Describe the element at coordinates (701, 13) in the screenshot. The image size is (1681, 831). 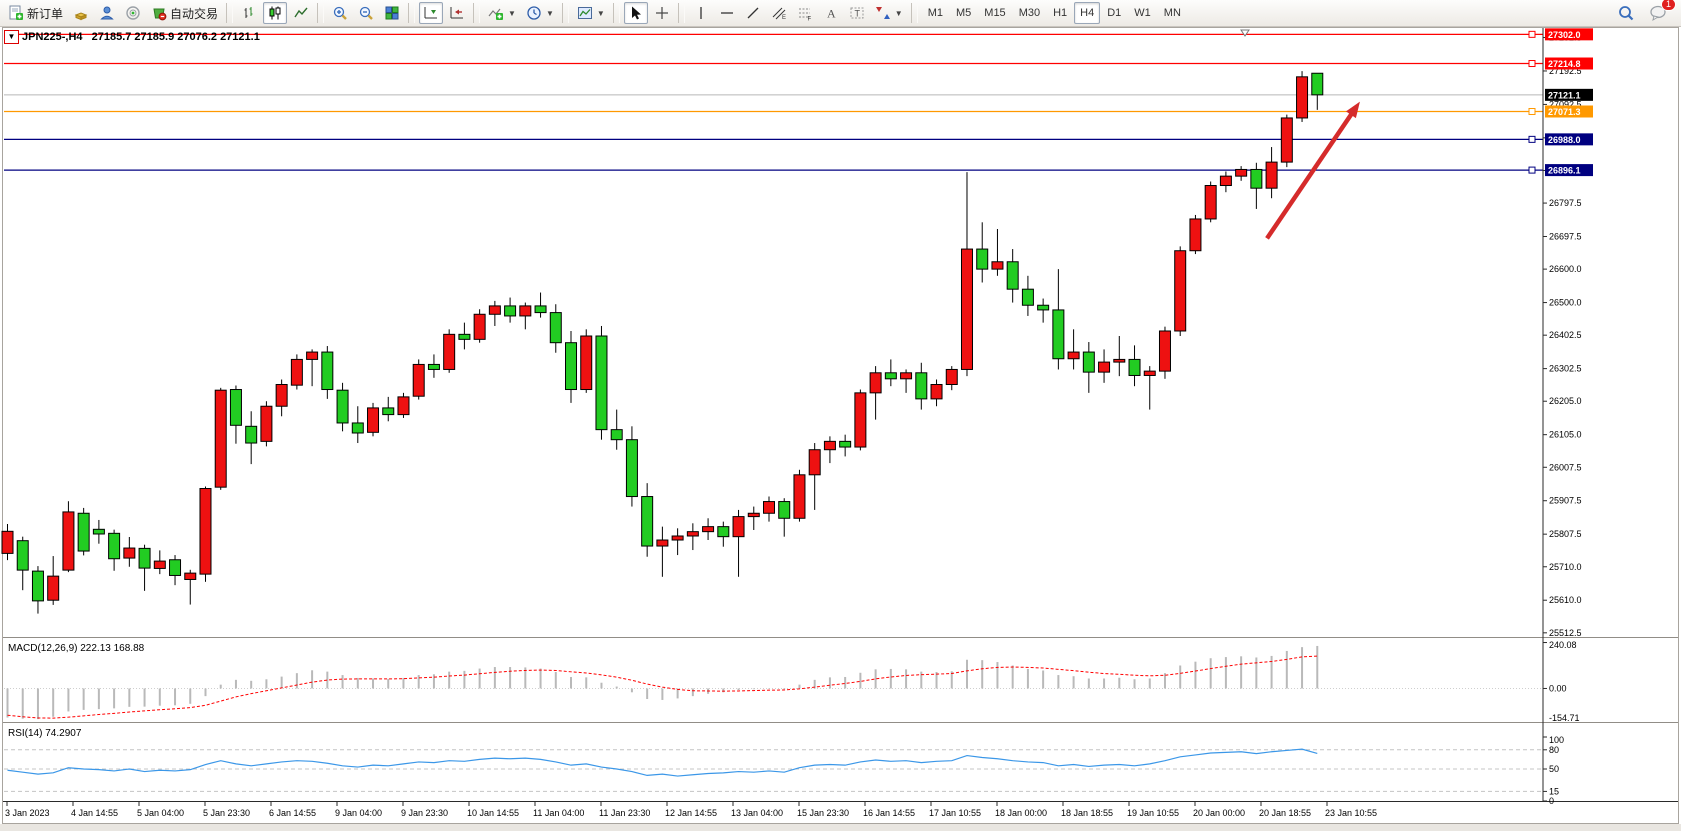
I see `vertical-line-button` at that location.